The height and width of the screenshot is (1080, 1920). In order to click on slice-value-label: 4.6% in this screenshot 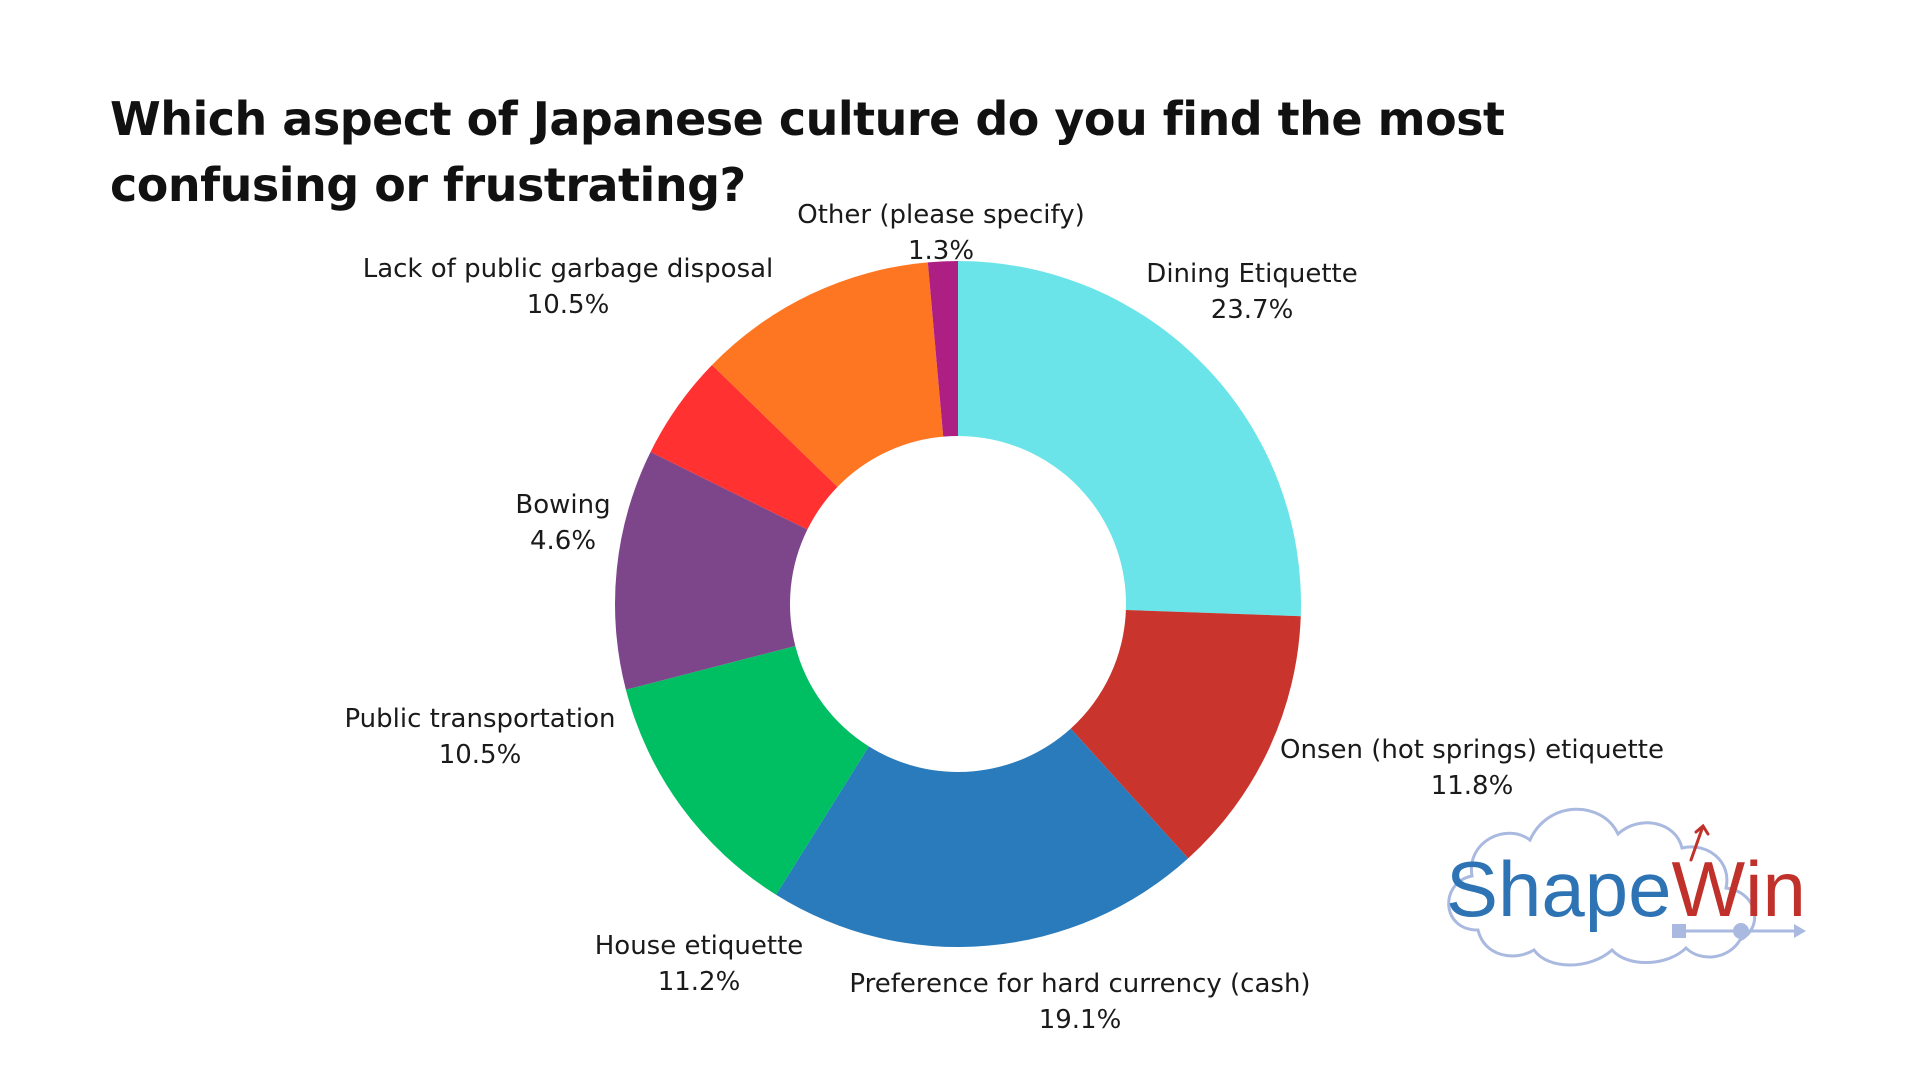, I will do `click(563, 541)`.